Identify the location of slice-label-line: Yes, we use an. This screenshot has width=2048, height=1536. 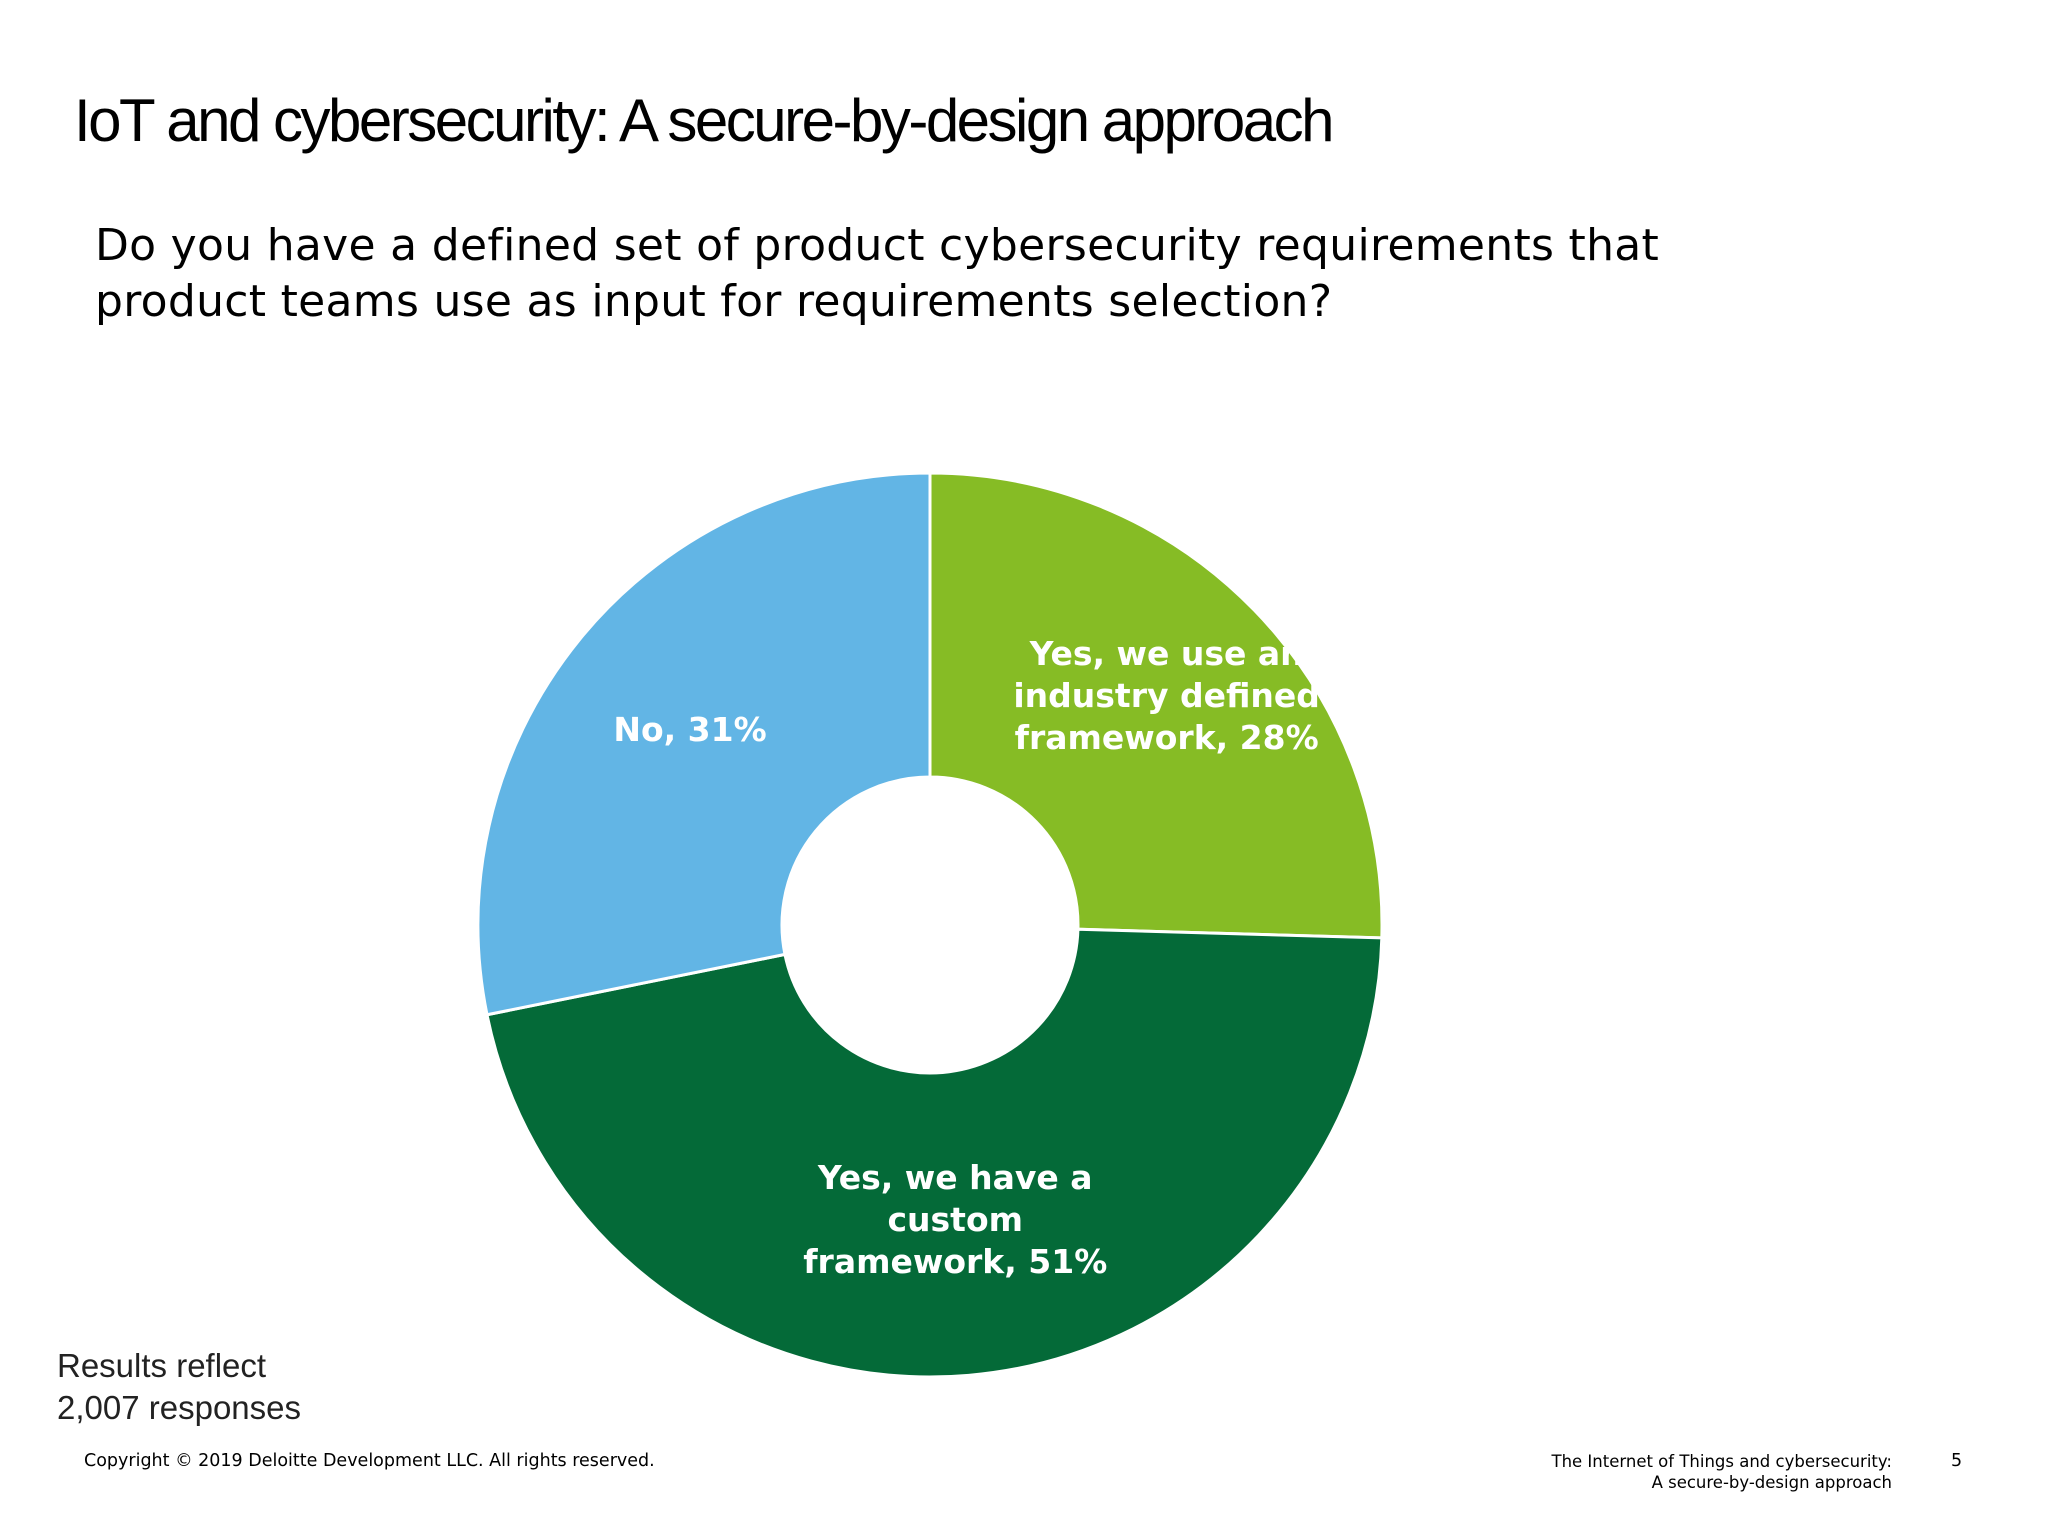
(1166, 653).